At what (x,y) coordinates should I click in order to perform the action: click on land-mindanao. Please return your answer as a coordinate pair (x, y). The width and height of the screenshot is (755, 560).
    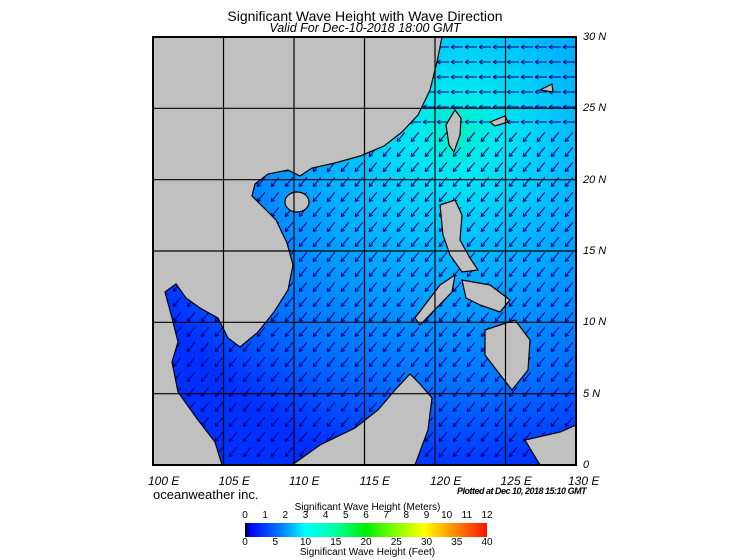
    Looking at the image, I should click on (507, 355).